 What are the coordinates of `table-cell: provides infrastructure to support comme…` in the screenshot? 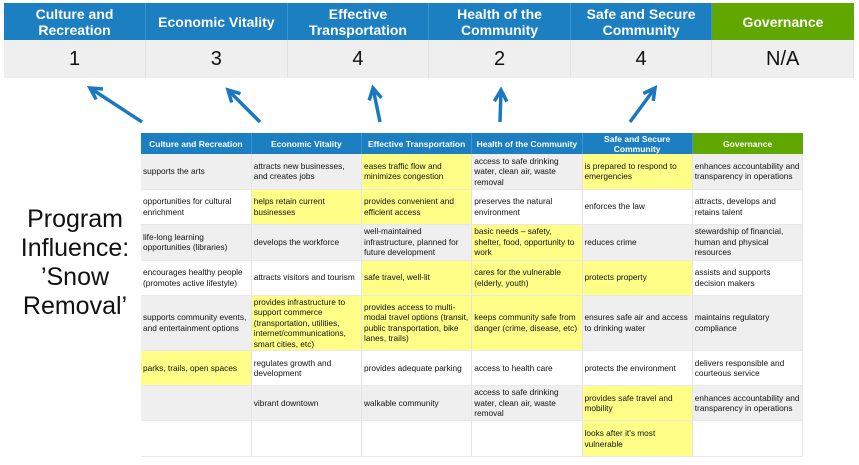 It's located at (307, 323).